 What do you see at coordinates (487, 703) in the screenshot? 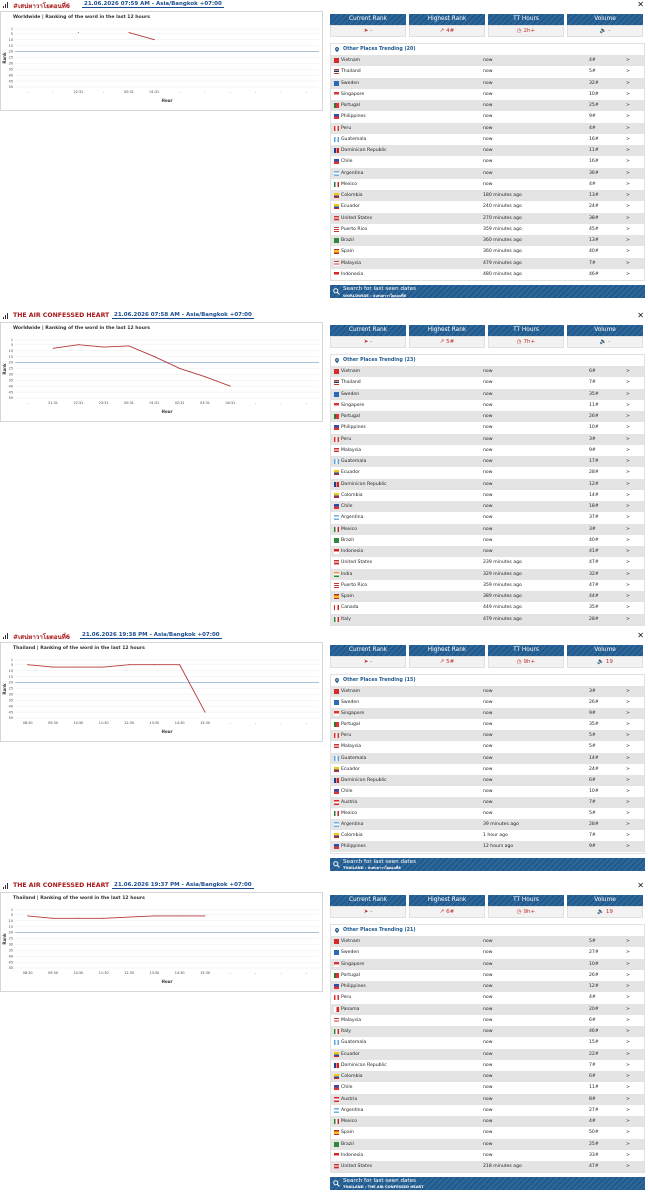
I see `place-row: Sweden now 26# >` at bounding box center [487, 703].